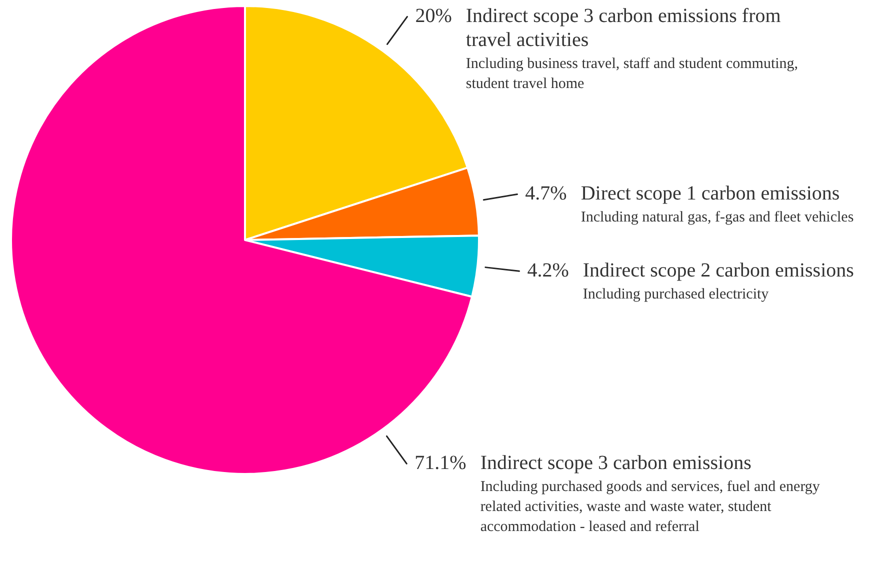 This screenshot has height=569, width=871. What do you see at coordinates (433, 15) in the screenshot?
I see `data-label: 20%` at bounding box center [433, 15].